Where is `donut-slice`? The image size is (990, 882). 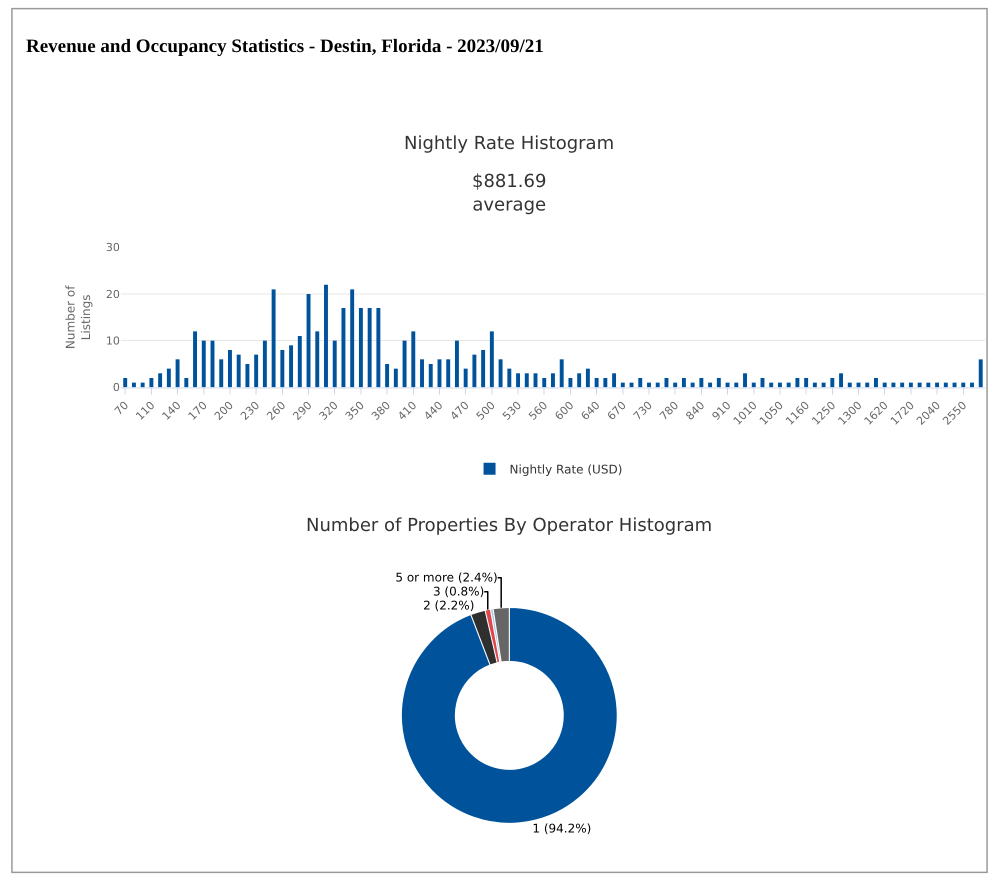 donut-slice is located at coordinates (484, 638).